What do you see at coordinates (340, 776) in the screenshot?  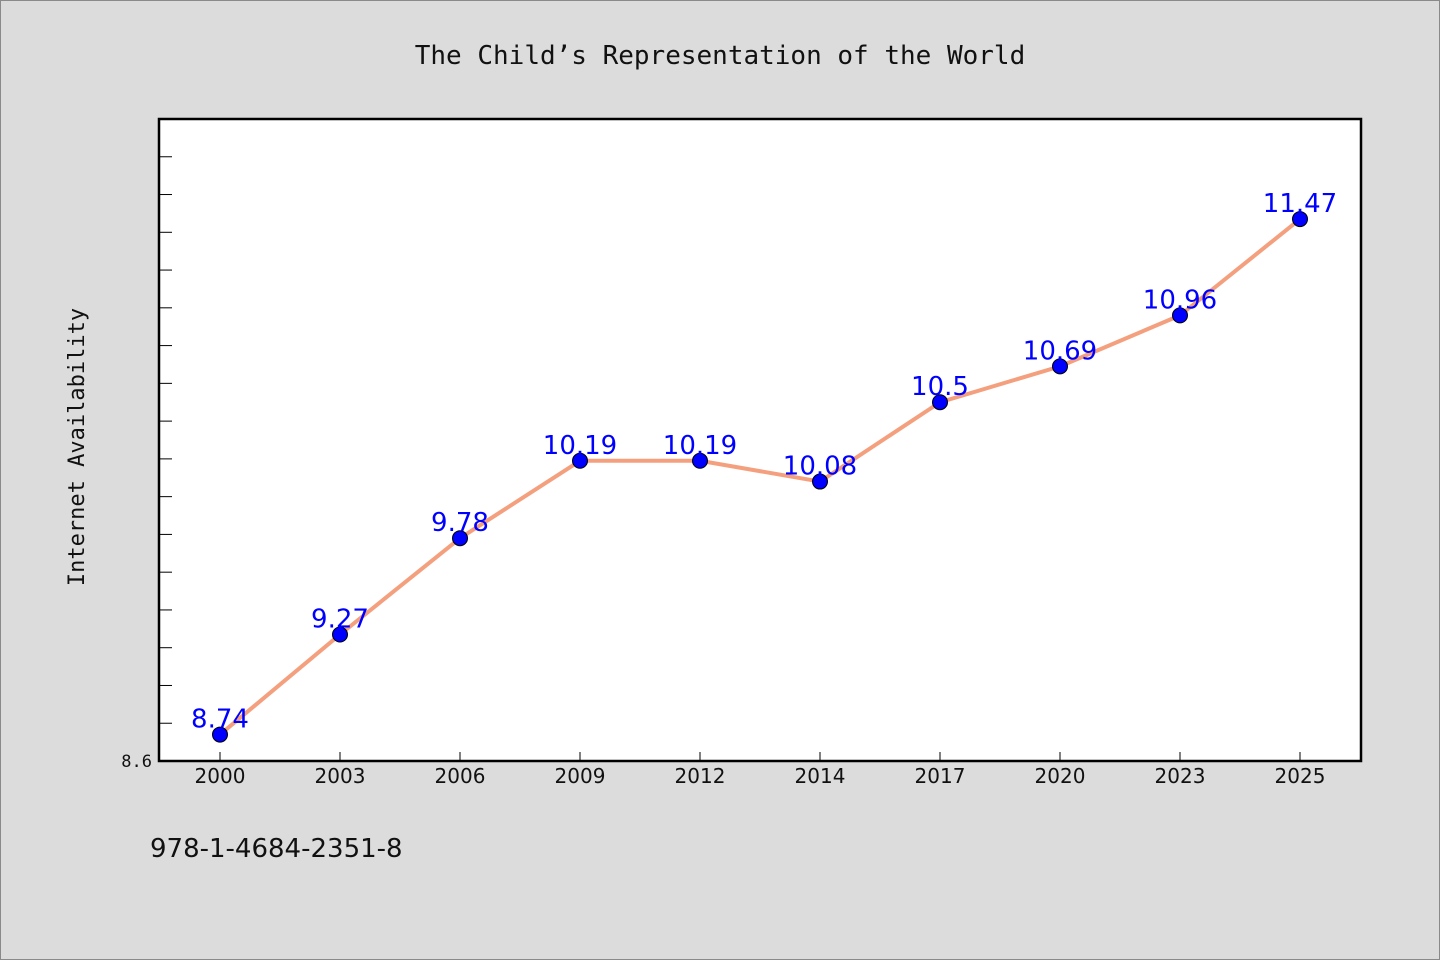 I see `x-tick-label: 2003` at bounding box center [340, 776].